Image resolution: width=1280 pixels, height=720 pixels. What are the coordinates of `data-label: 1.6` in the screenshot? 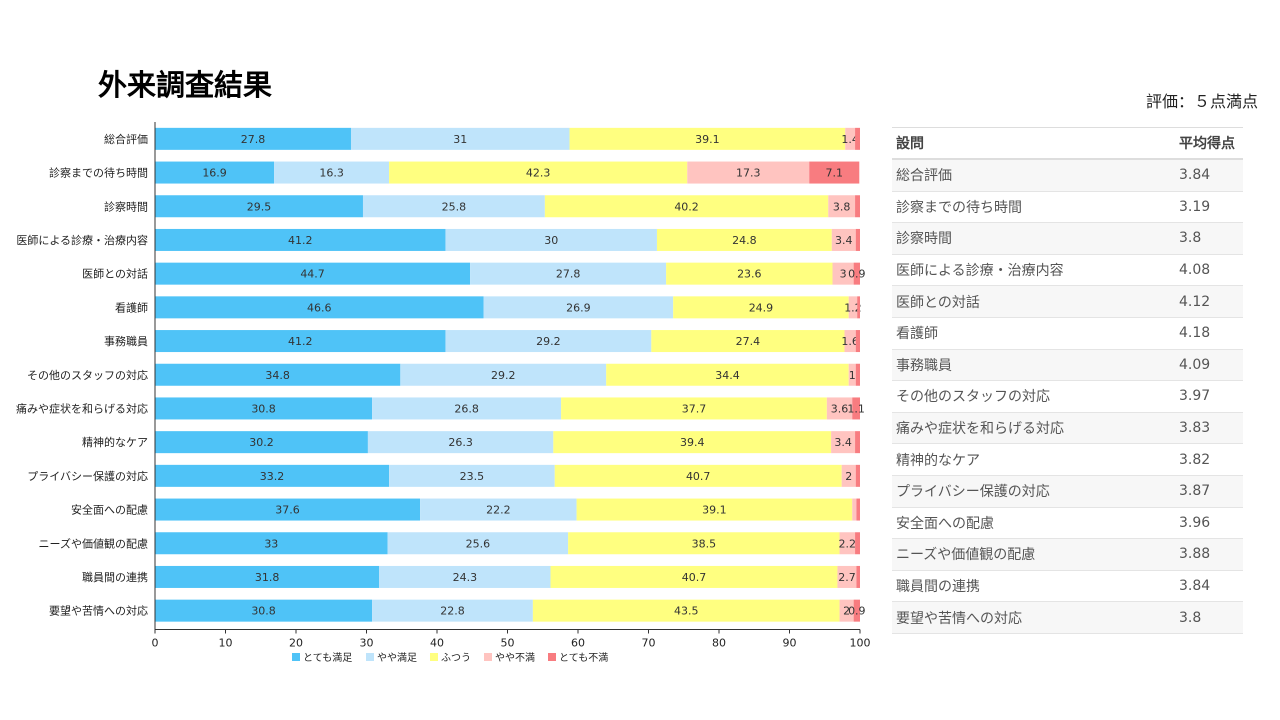 It's located at (850, 341).